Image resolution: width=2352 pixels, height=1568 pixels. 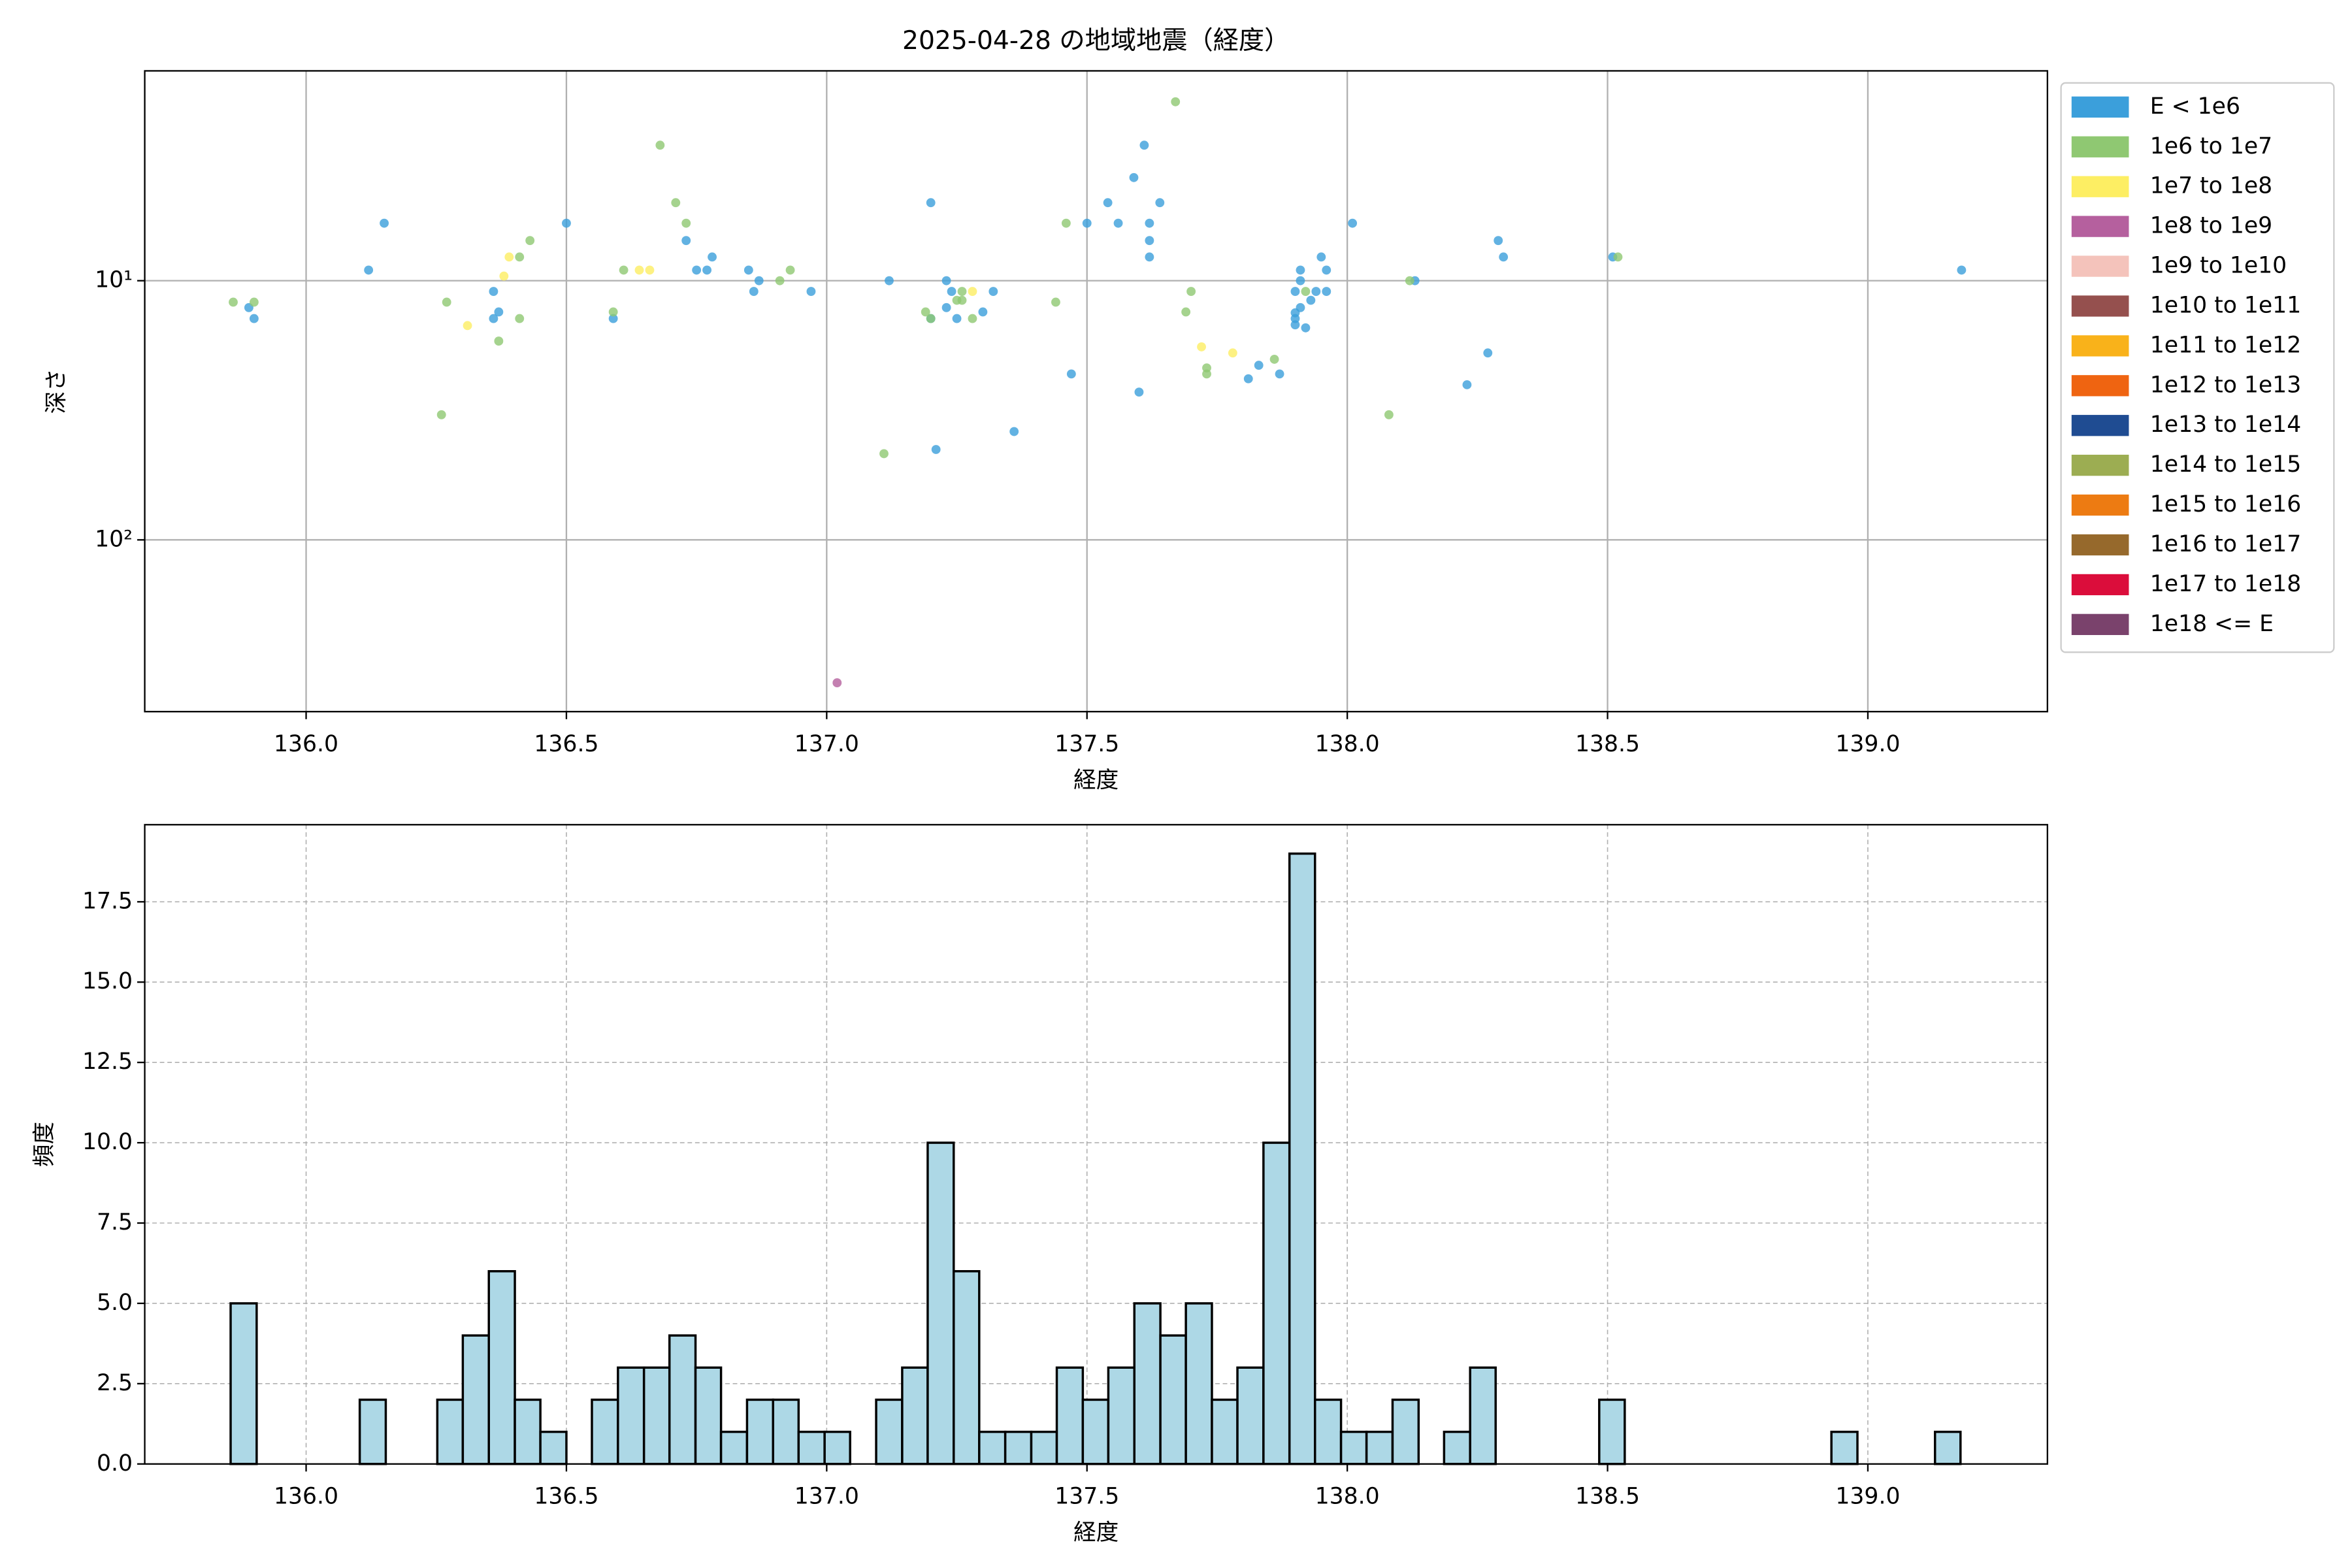 What do you see at coordinates (566, 1497) in the screenshot?
I see `x-tick-label: 136.5` at bounding box center [566, 1497].